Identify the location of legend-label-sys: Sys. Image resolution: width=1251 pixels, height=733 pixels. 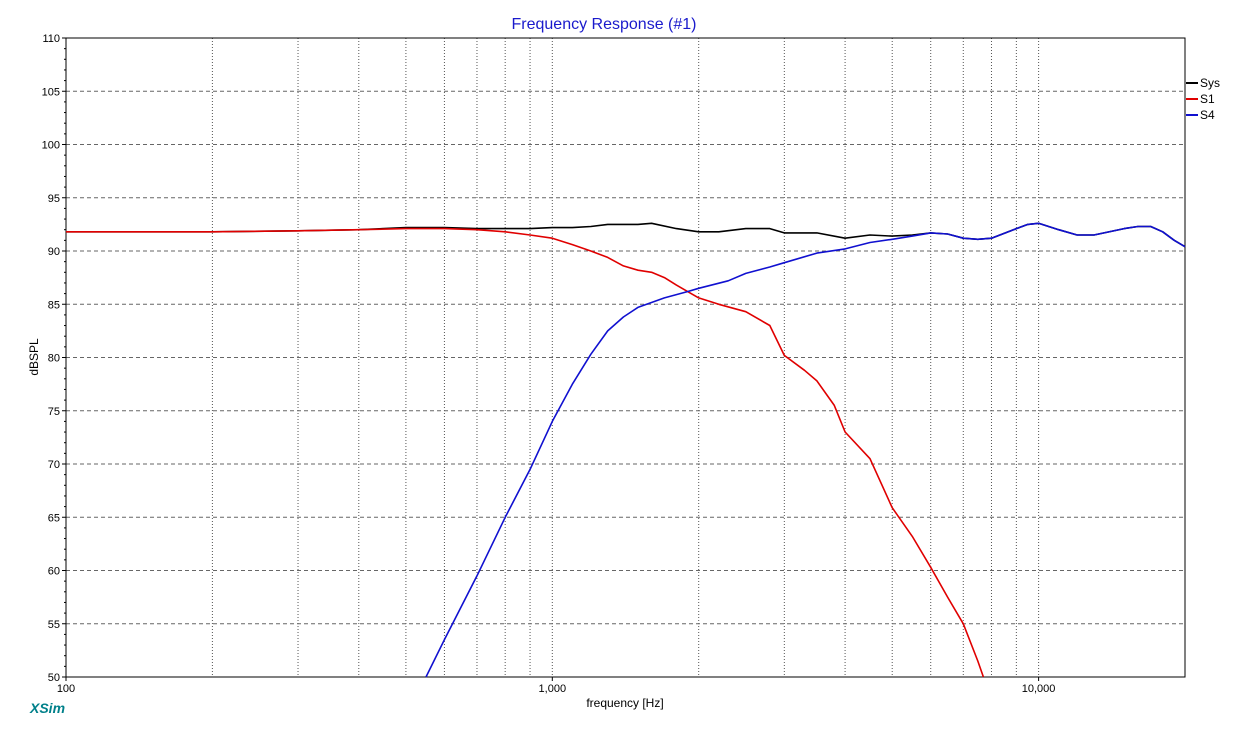
(1210, 83).